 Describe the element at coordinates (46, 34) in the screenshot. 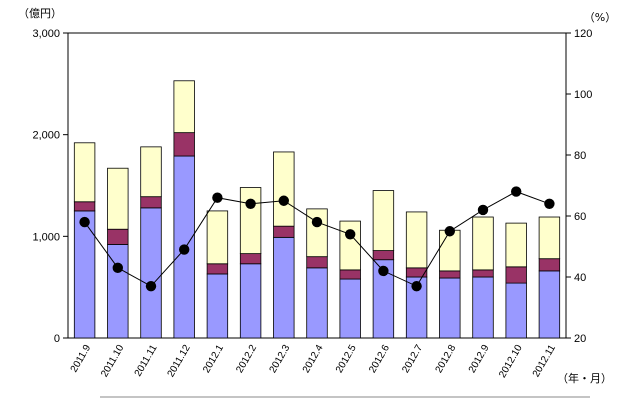

I see `left-tick-label: 3,000` at that location.